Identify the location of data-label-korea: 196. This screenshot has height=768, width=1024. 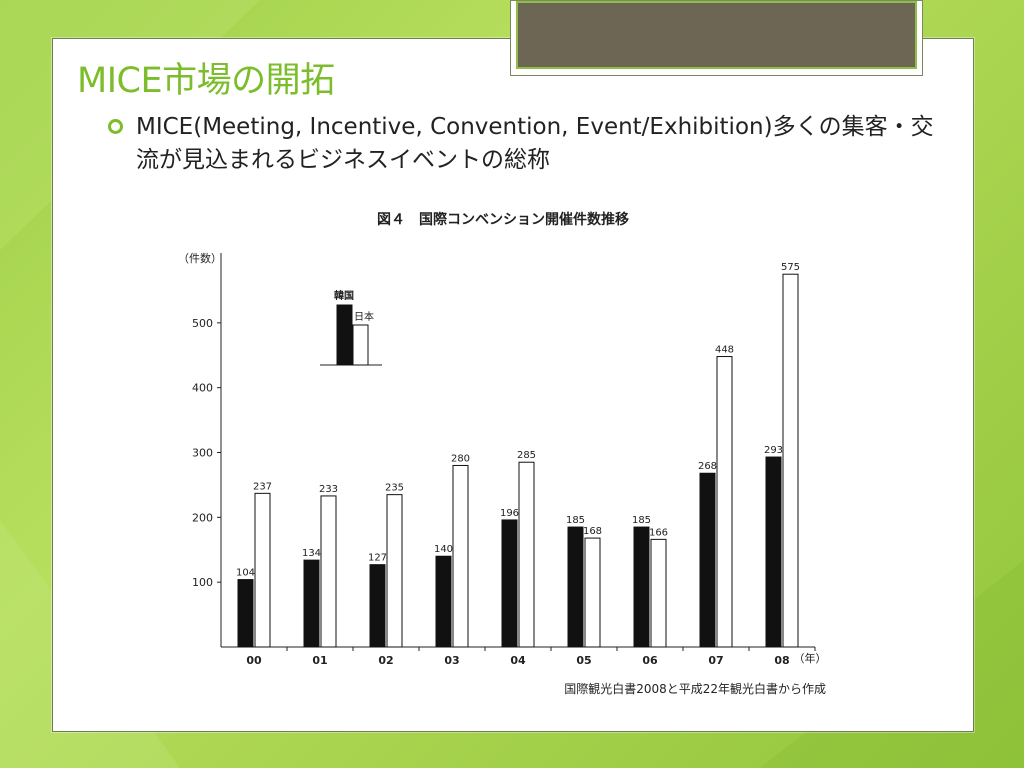
(509, 513).